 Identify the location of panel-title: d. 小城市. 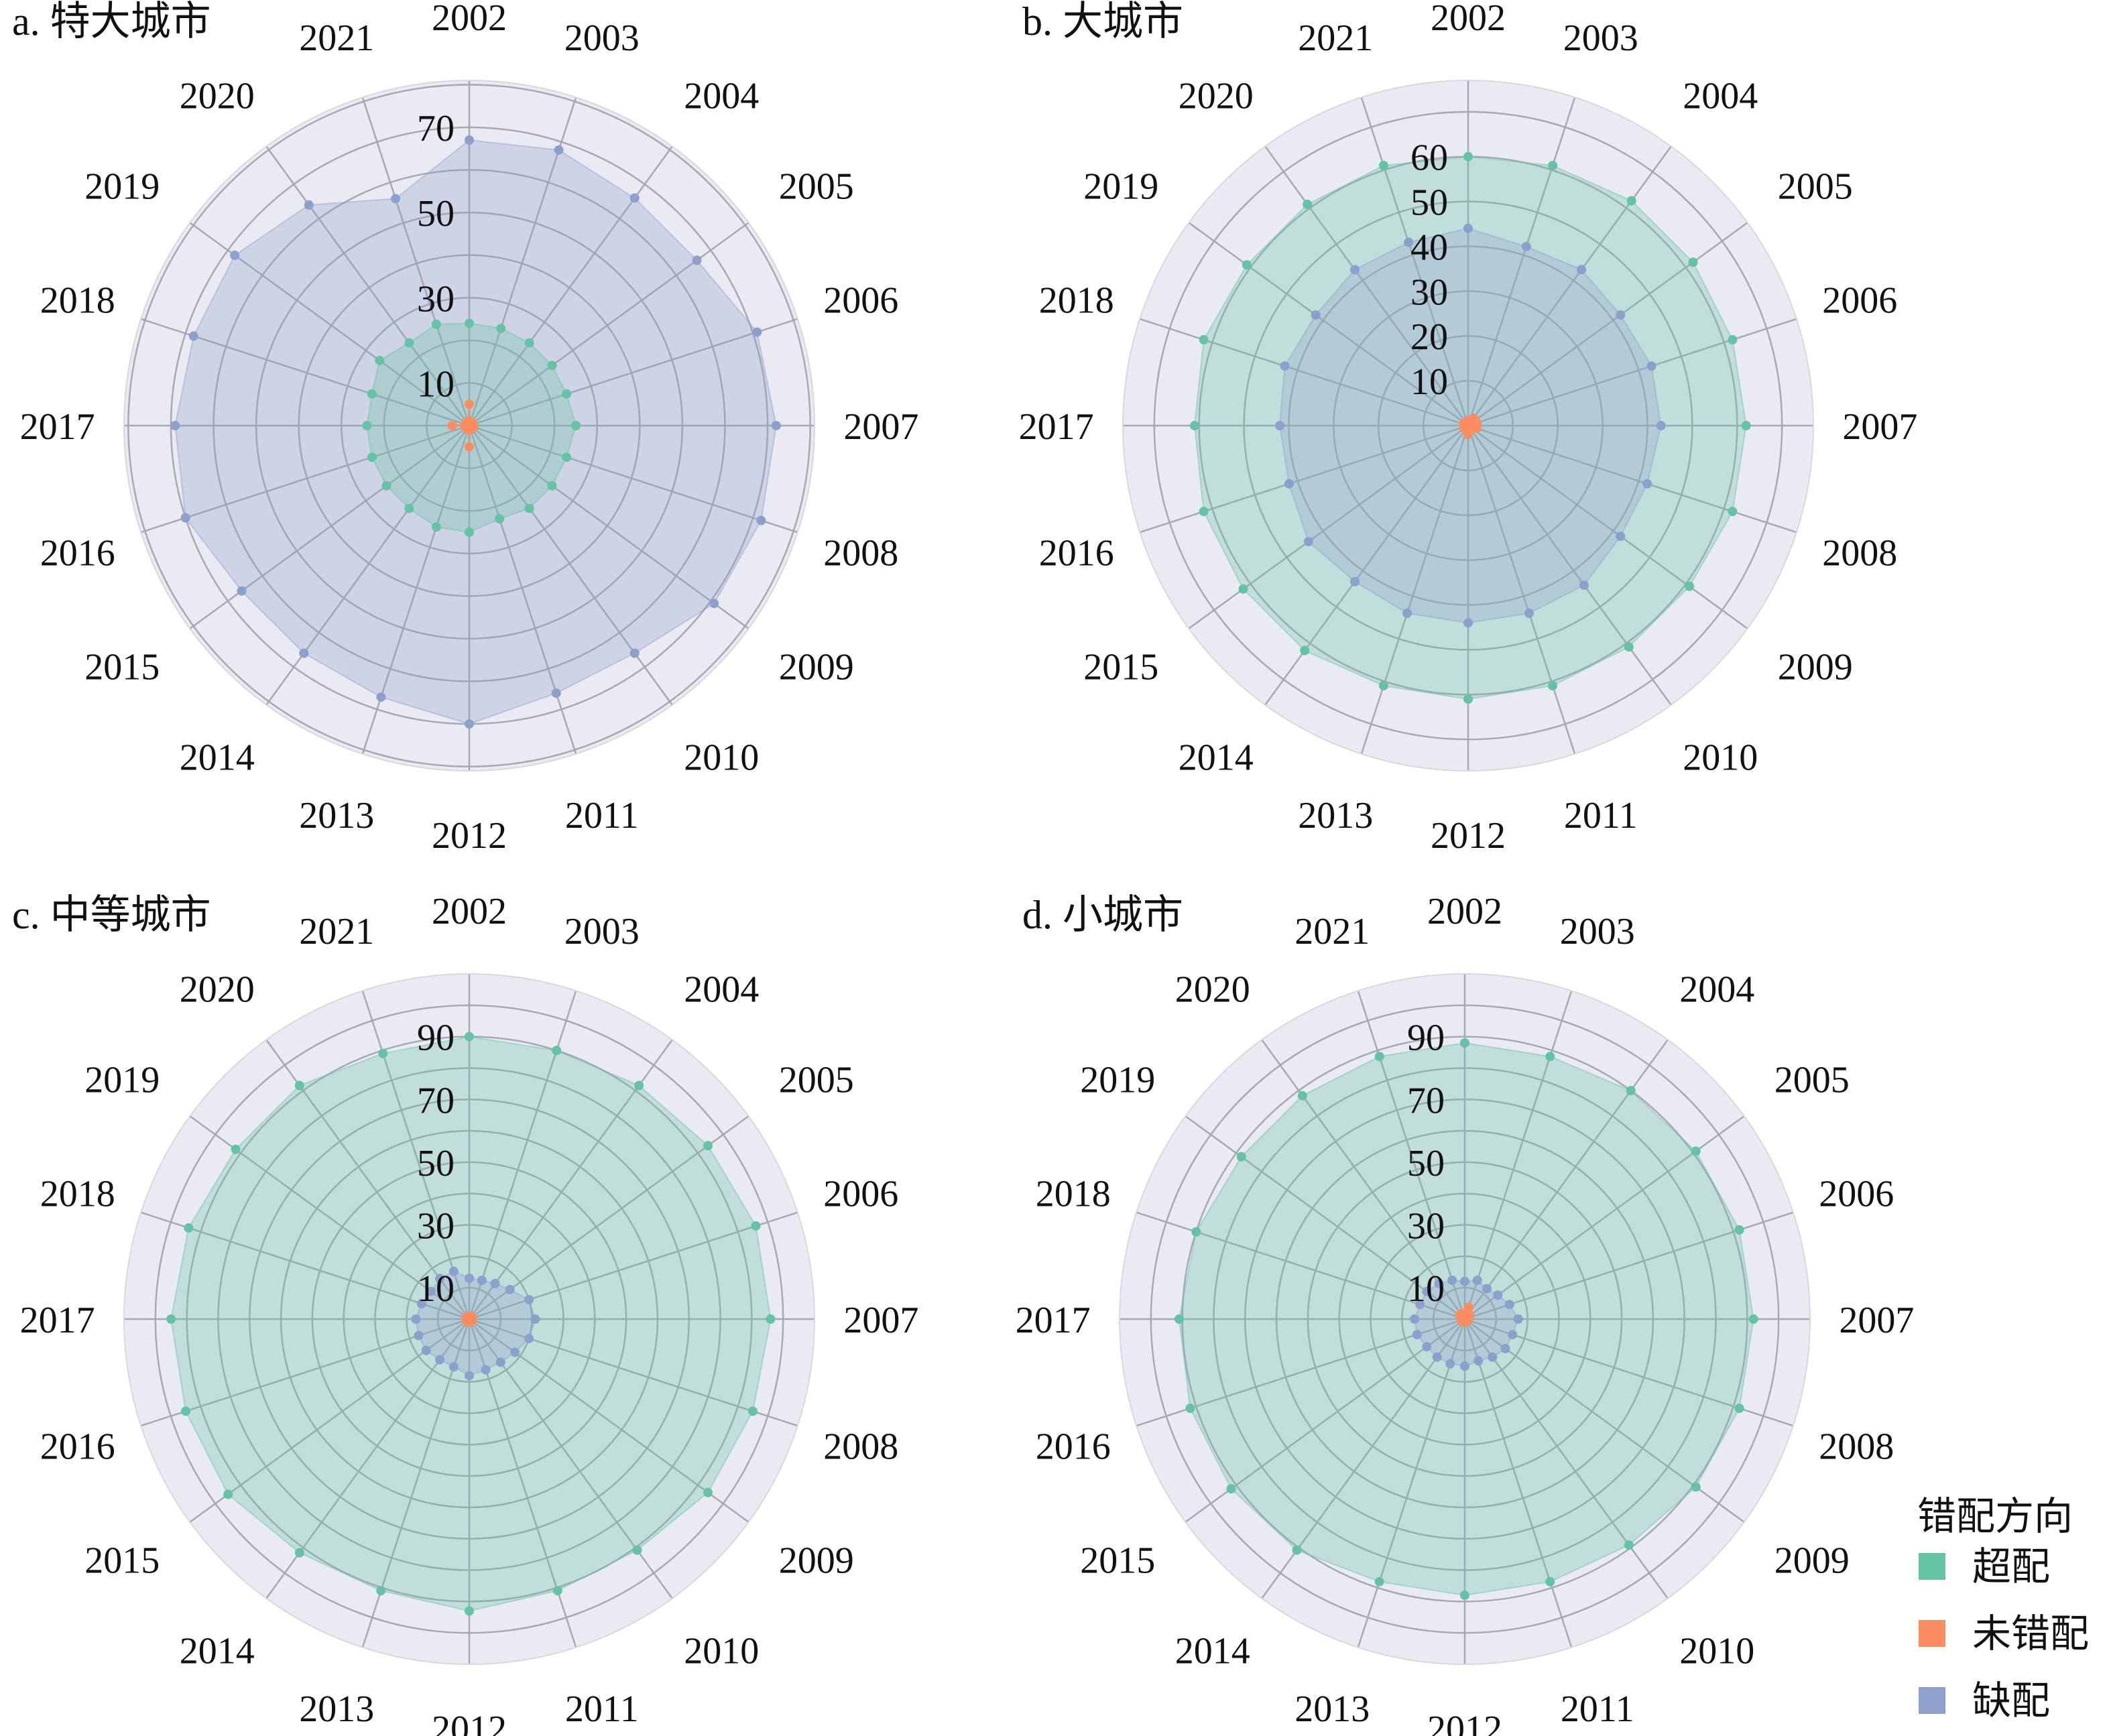
(1102, 915).